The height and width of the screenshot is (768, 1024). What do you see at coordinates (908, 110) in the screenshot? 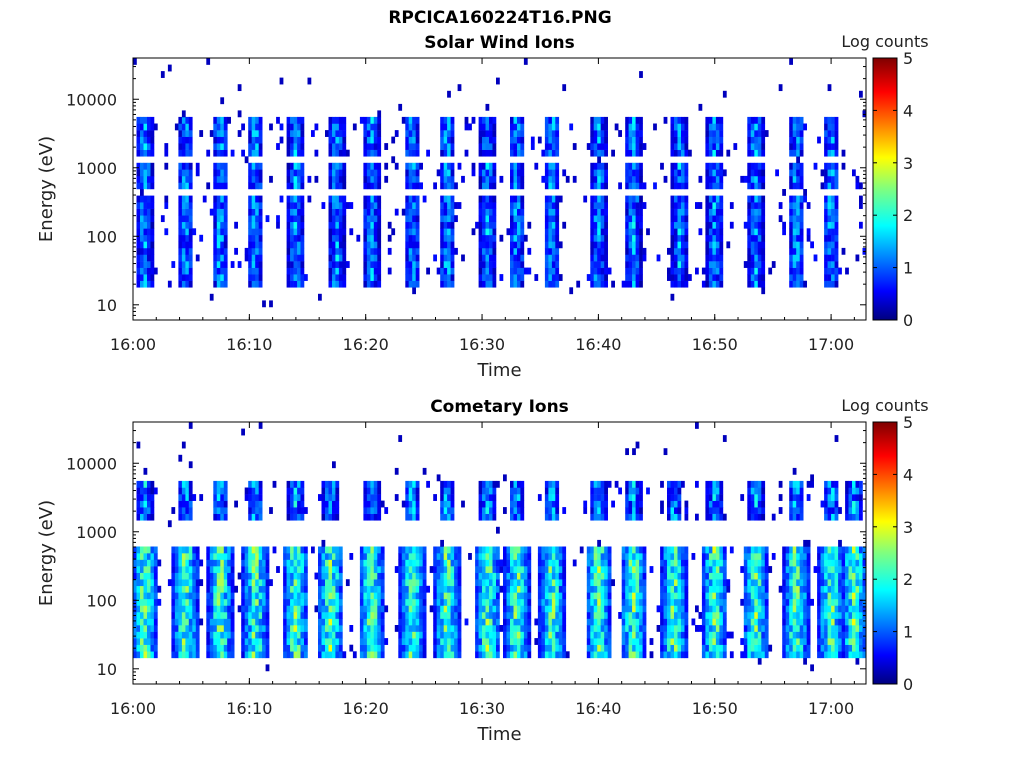
I see `colorbar-tick-label: 4` at bounding box center [908, 110].